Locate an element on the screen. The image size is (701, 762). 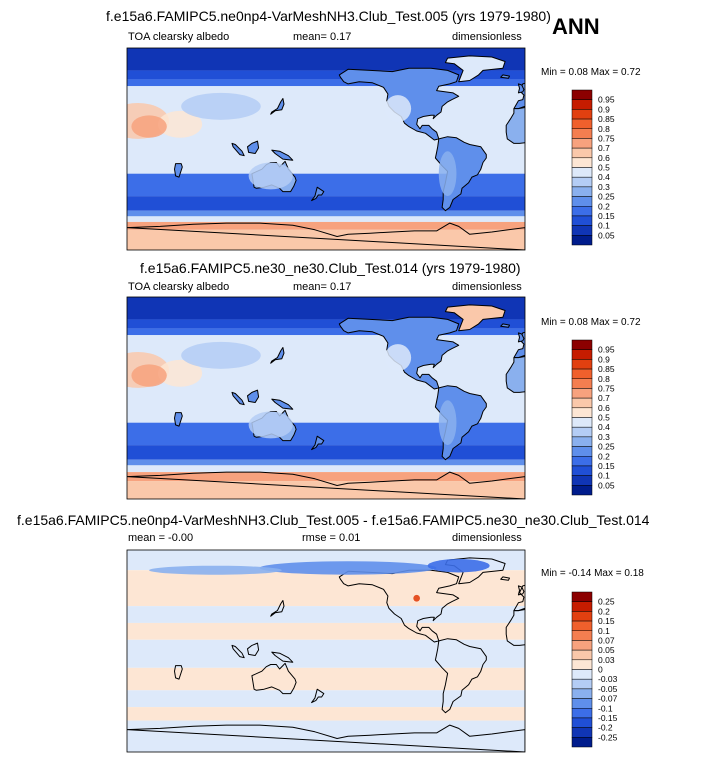
season-label: ANN is located at coordinates (576, 26).